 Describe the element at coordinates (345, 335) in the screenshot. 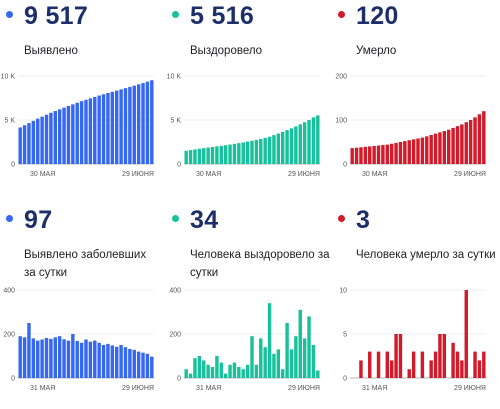

I see `y-tick-label: 5` at that location.